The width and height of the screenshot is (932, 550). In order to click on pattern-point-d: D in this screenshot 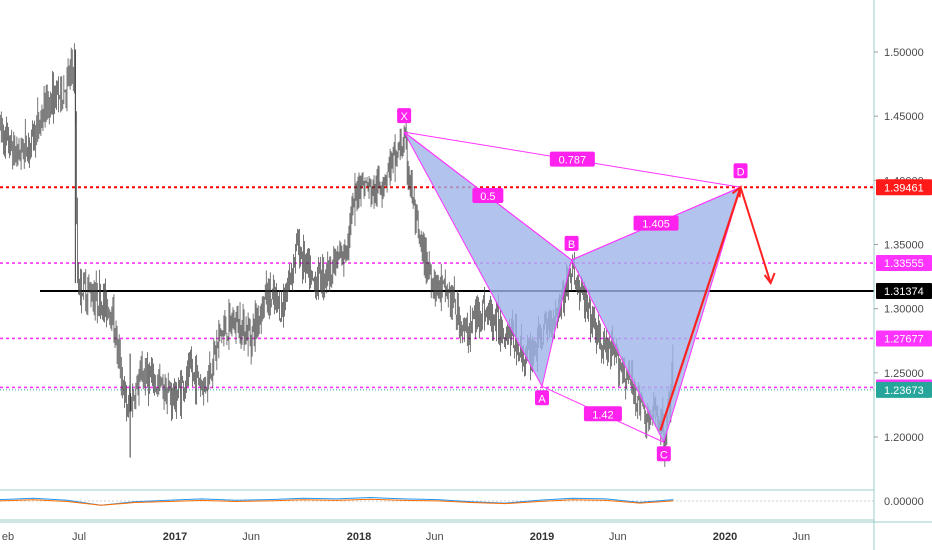, I will do `click(740, 171)`.